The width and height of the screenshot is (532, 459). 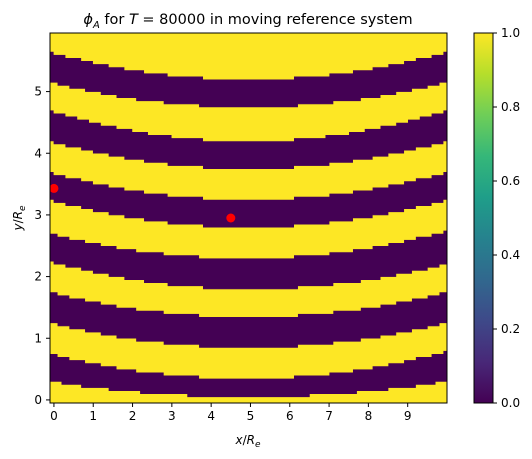 What do you see at coordinates (38, 153) in the screenshot?
I see `y-tick-label: 4` at bounding box center [38, 153].